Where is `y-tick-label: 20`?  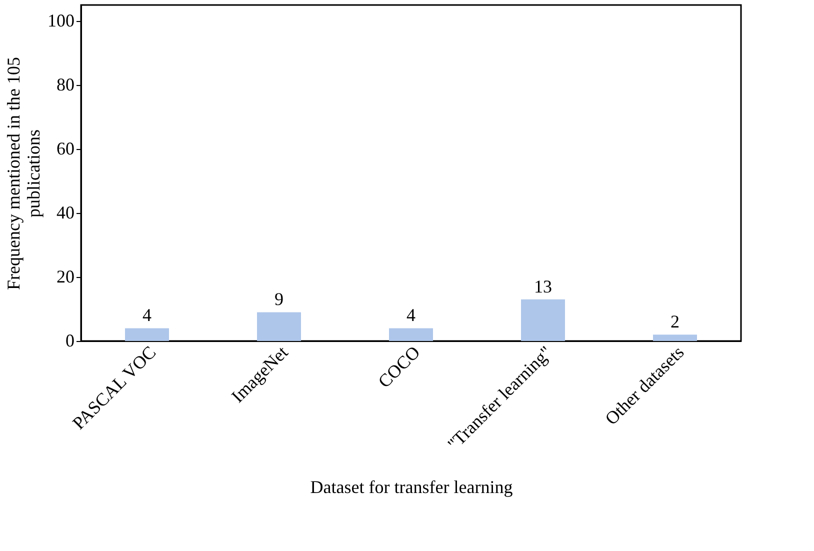
y-tick-label: 20 is located at coordinates (65, 276).